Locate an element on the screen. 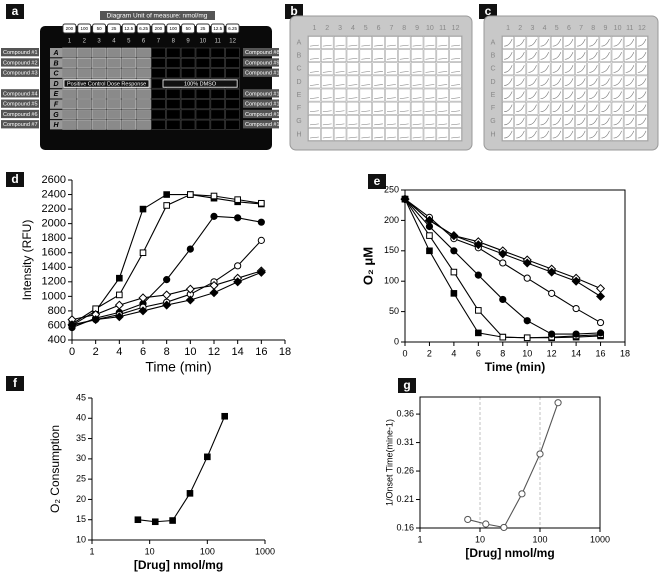 The width and height of the screenshot is (660, 578). column-number: 8 is located at coordinates (404, 28).